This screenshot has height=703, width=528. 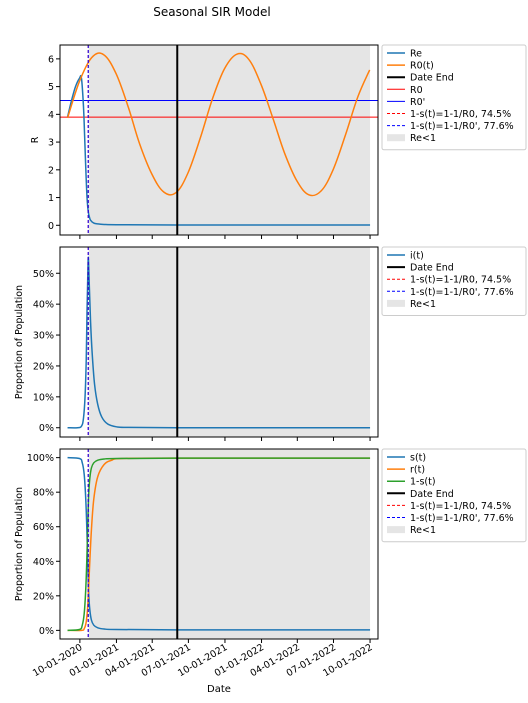 What do you see at coordinates (218, 124) in the screenshot?
I see `series-line-R0t` at bounding box center [218, 124].